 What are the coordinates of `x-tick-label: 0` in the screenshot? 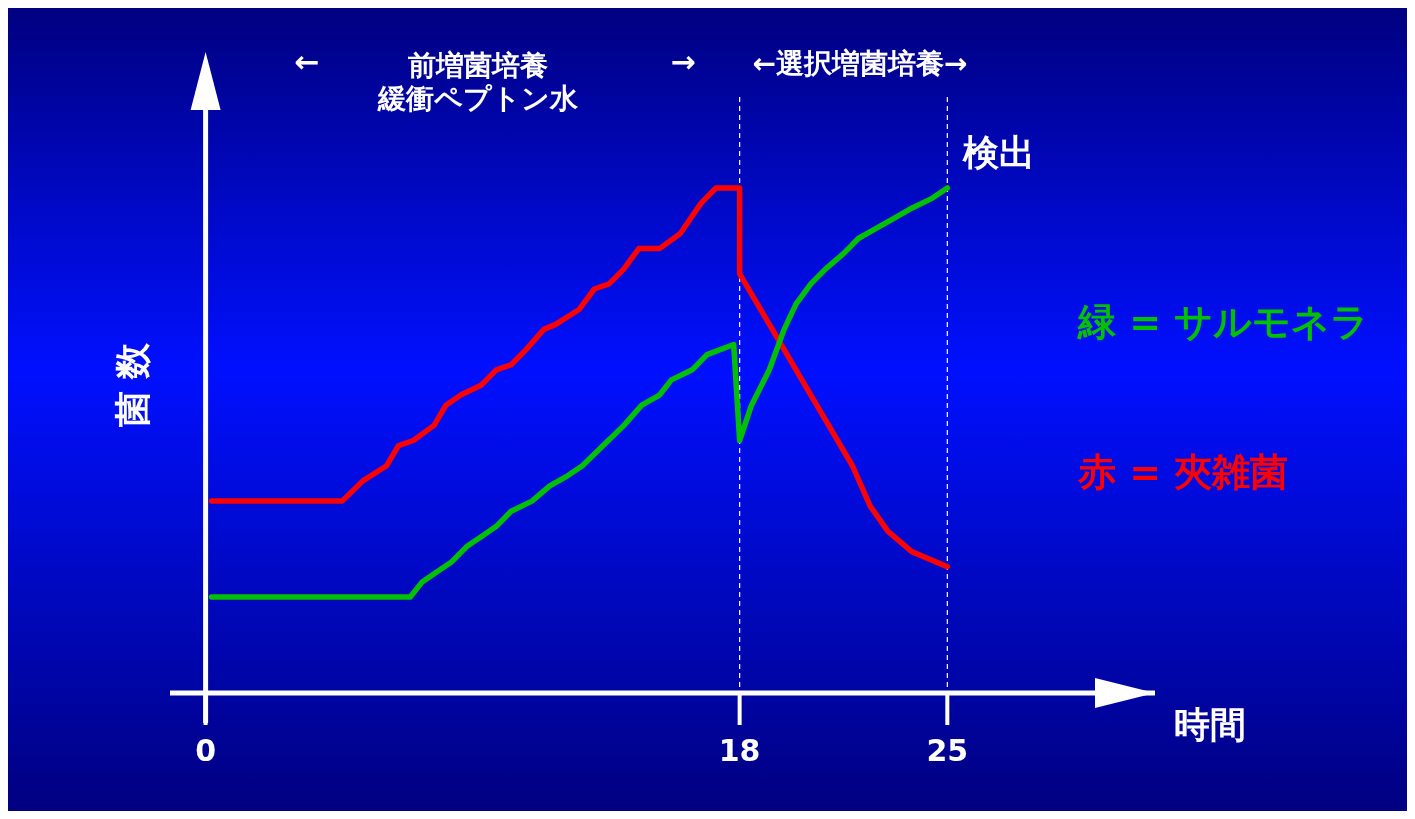 It's located at (206, 750).